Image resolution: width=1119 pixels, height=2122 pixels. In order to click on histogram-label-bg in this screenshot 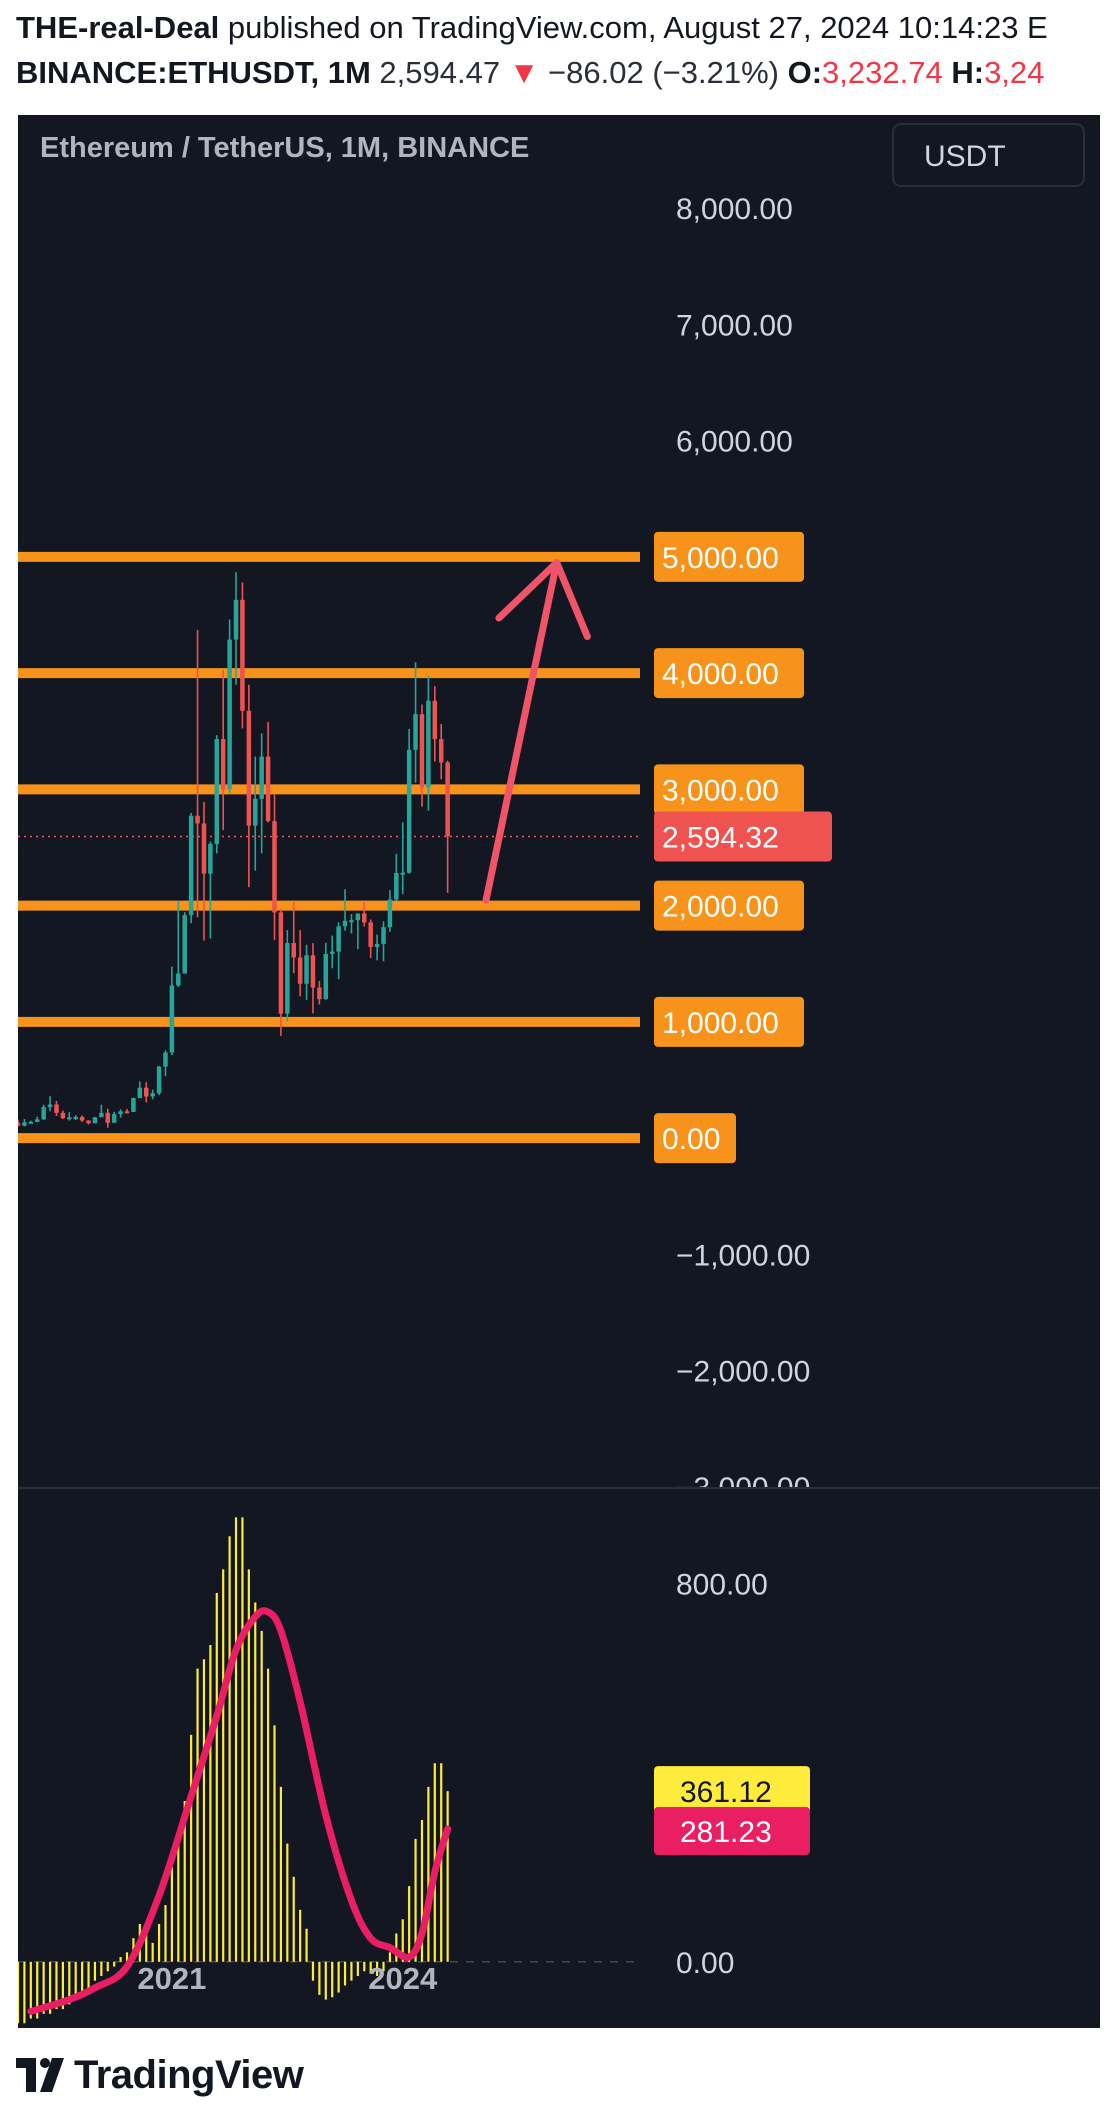, I will do `click(732, 1790)`.